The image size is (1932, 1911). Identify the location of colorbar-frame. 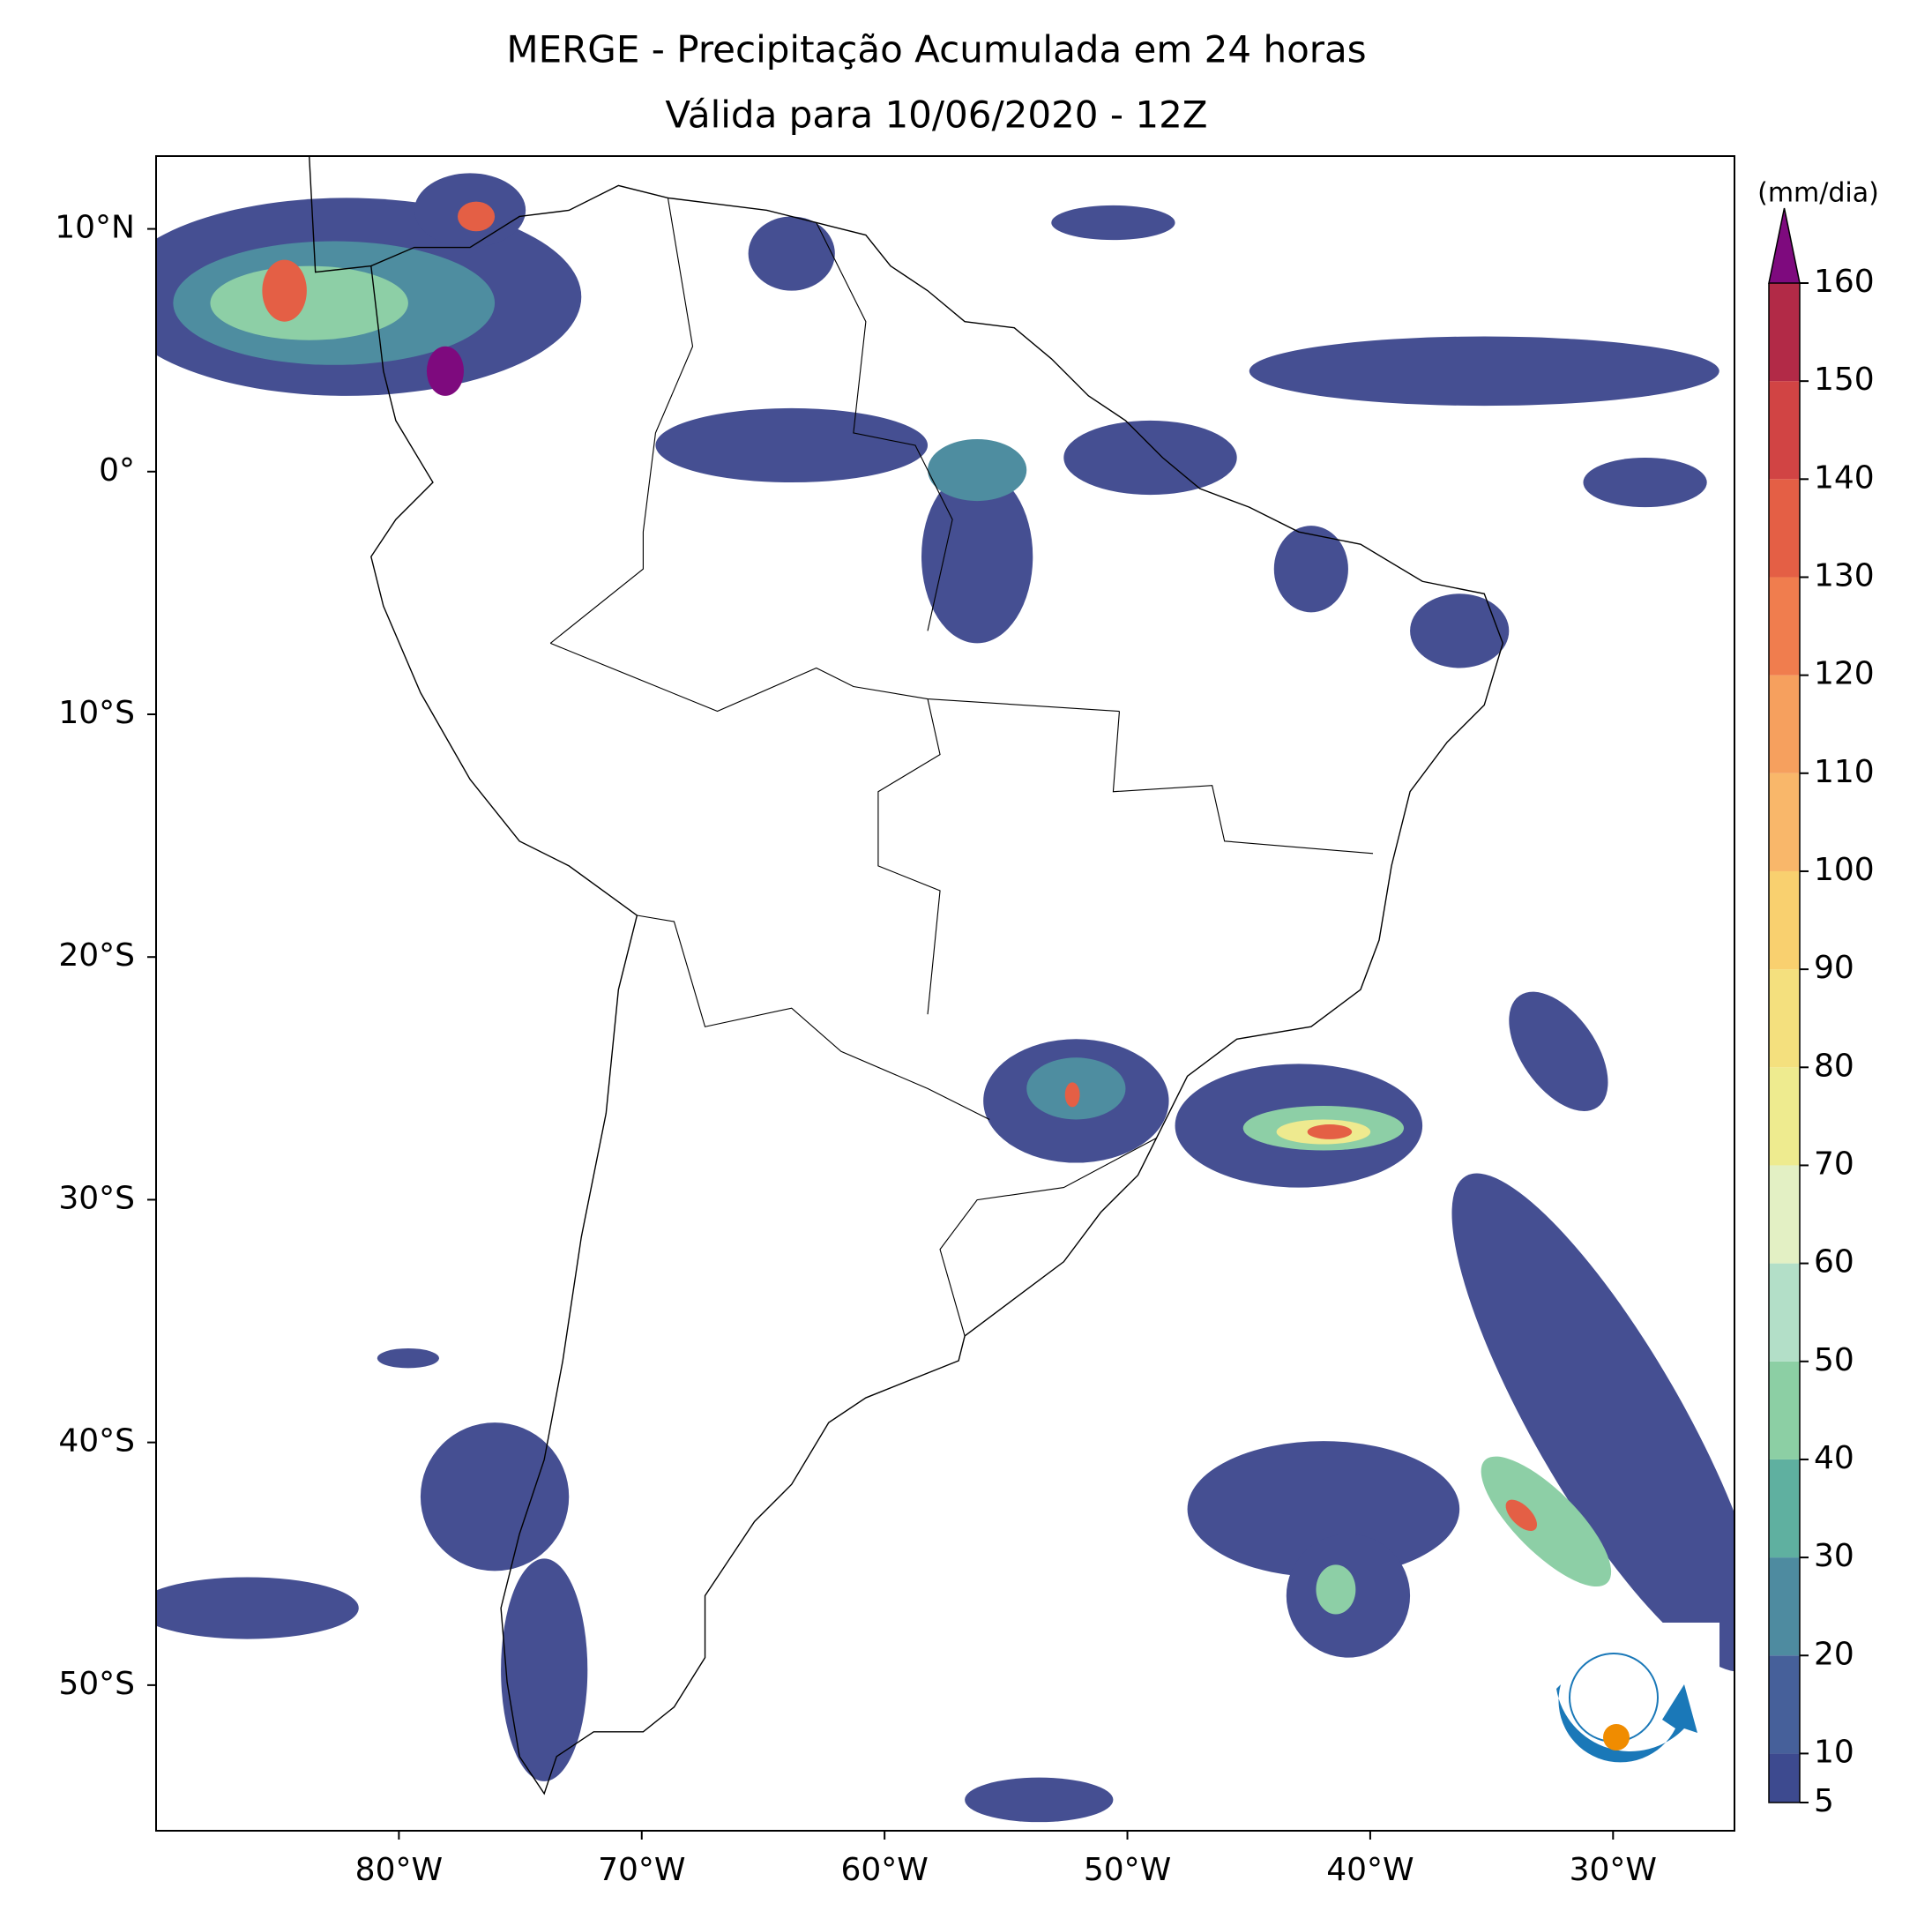
(1784, 1043).